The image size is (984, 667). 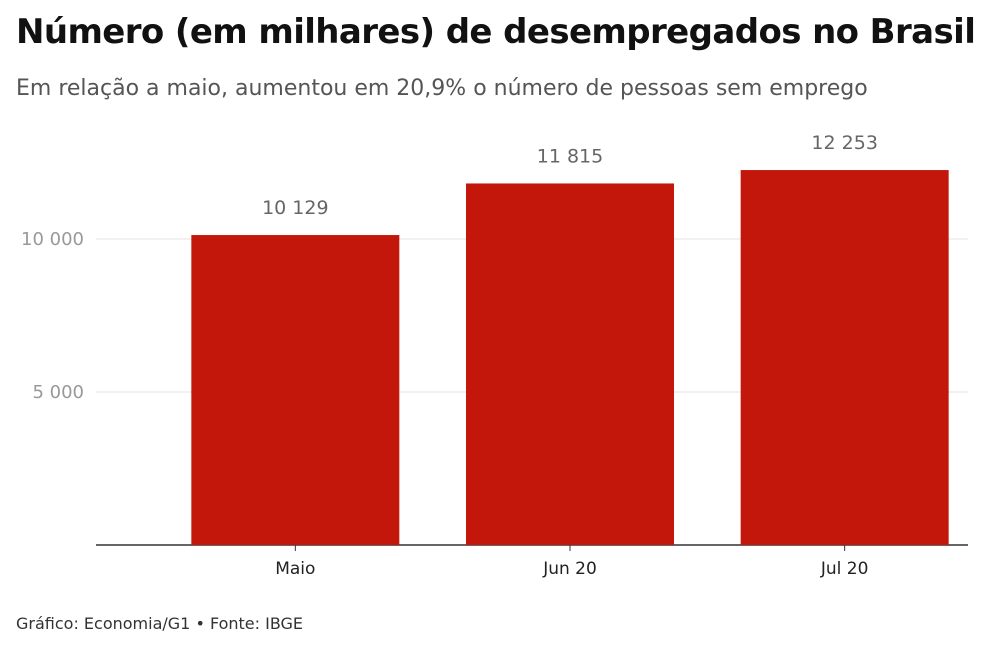 I want to click on y-tick-label: 5 000, so click(x=58, y=392).